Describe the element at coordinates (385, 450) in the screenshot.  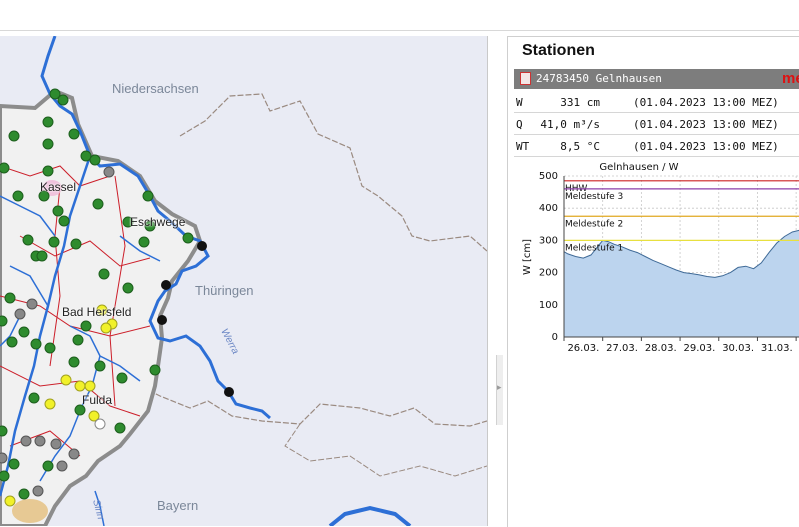
I see `state-border-bayern` at that location.